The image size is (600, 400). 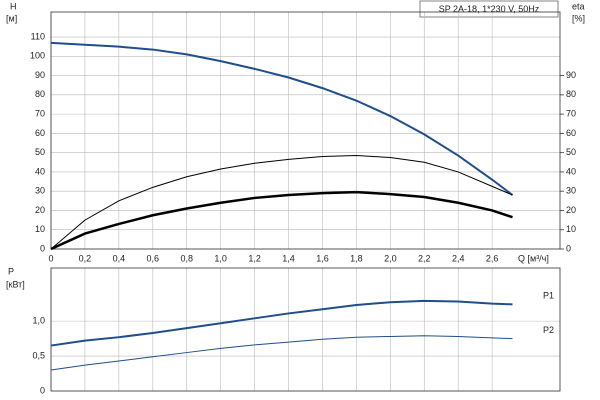 What do you see at coordinates (50, 258) in the screenshot?
I see `x-tick-label: 0` at bounding box center [50, 258].